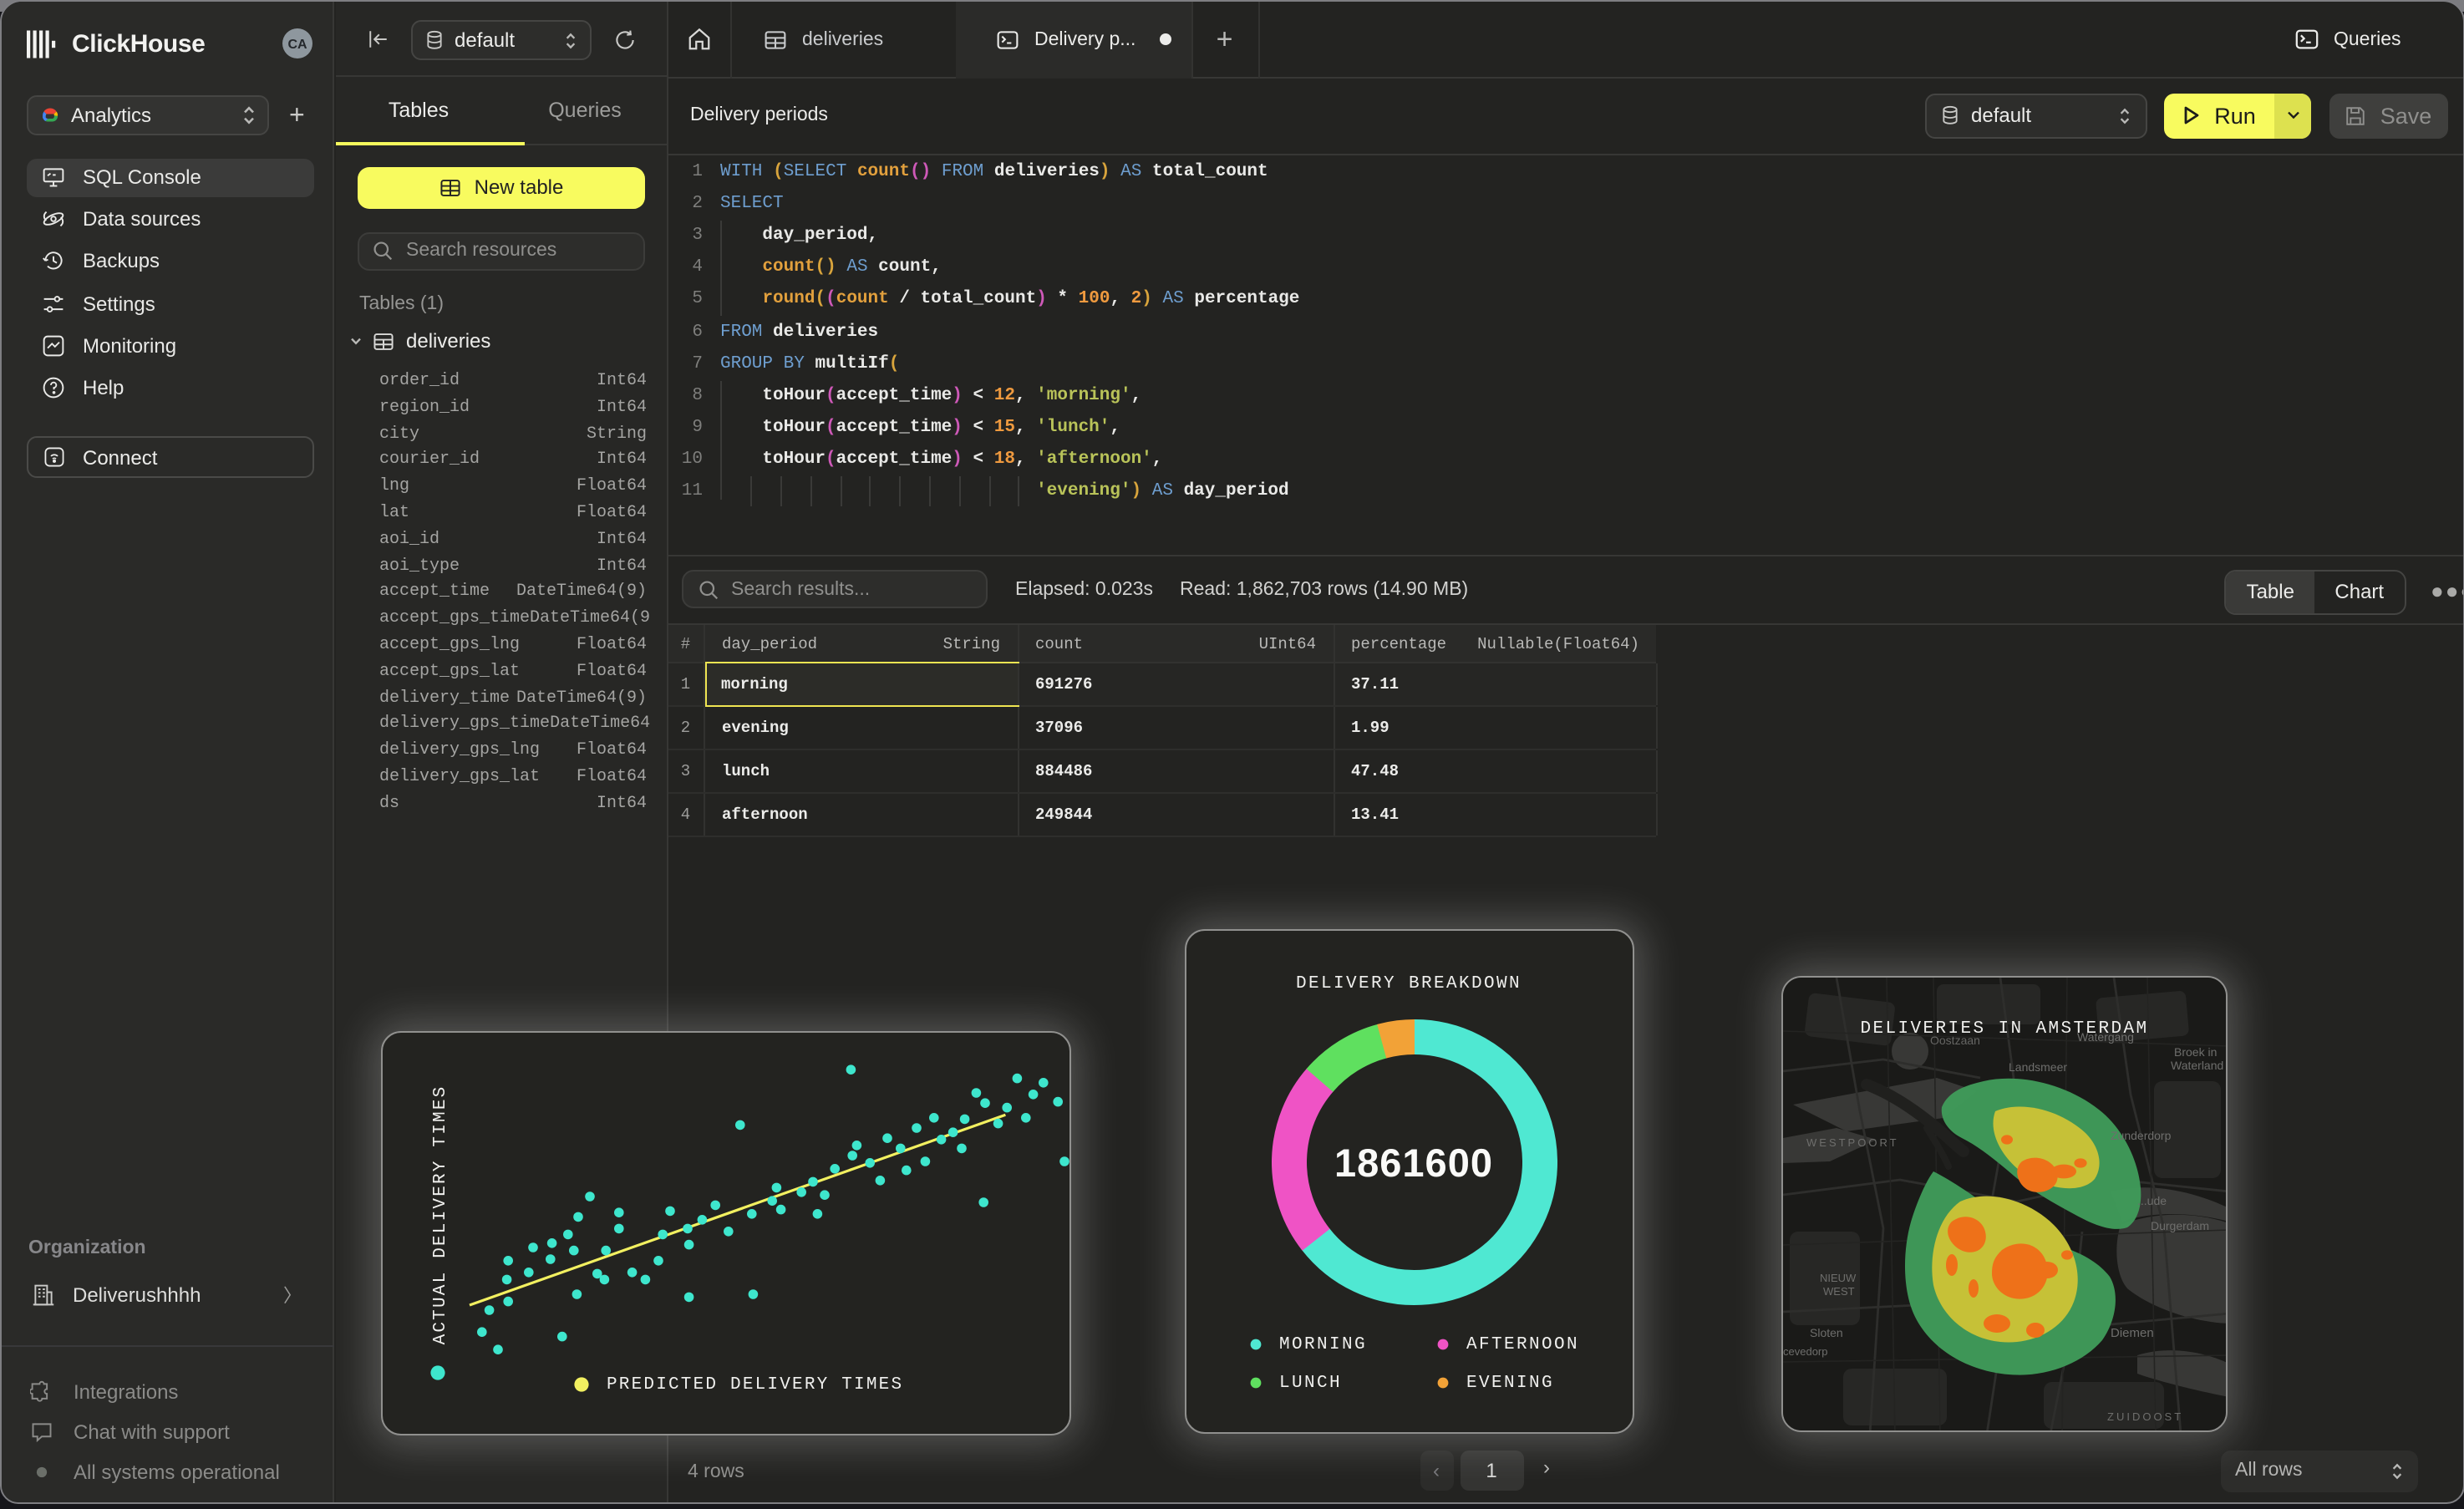 Image resolution: width=2464 pixels, height=1509 pixels. Describe the element at coordinates (2105, 1037) in the screenshot. I see `svg-text: Watergang` at that location.